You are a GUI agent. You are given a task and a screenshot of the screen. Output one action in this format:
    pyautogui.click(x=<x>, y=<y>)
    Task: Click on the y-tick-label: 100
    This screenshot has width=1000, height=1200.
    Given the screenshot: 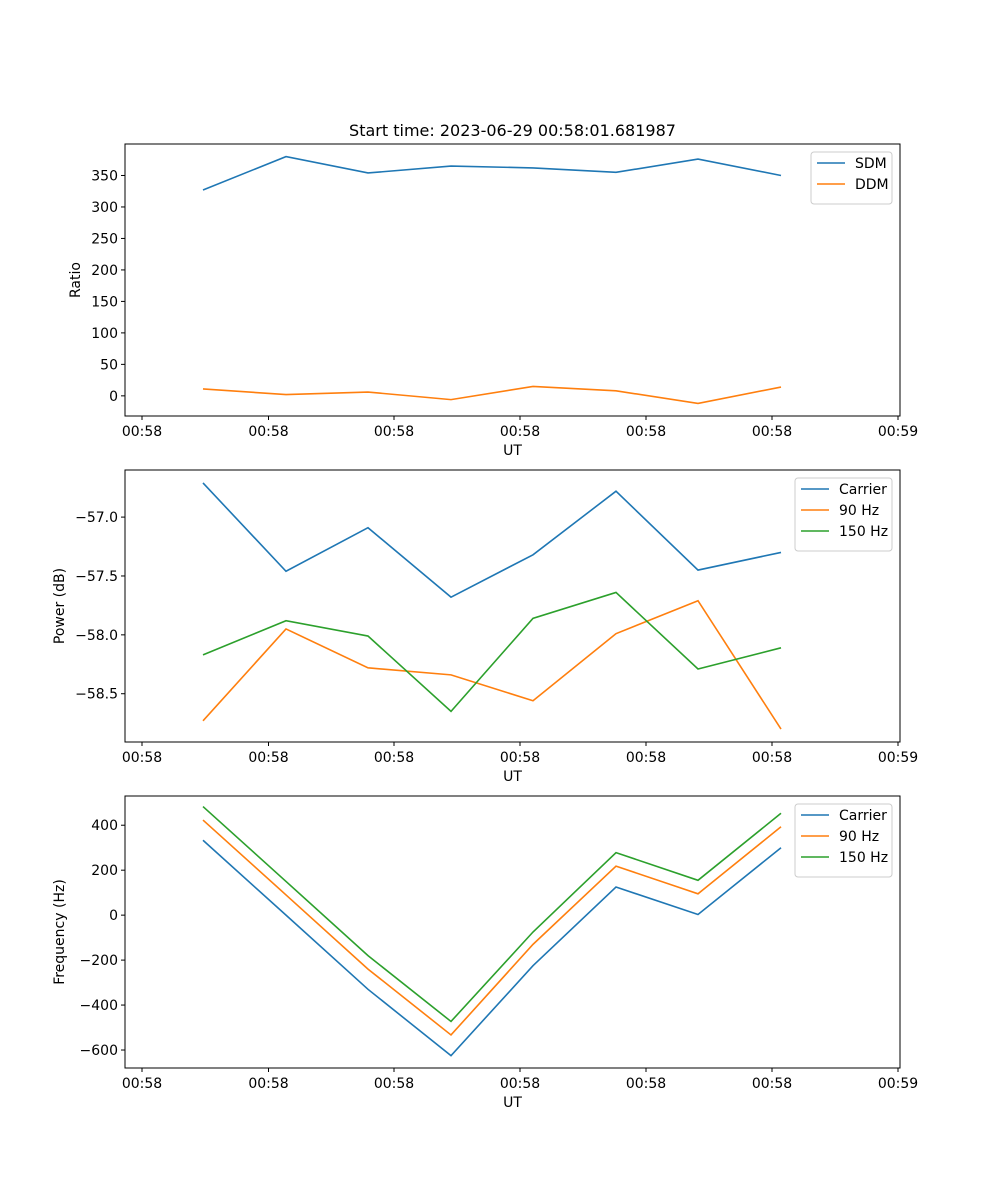 What is the action you would take?
    pyautogui.click(x=104, y=334)
    